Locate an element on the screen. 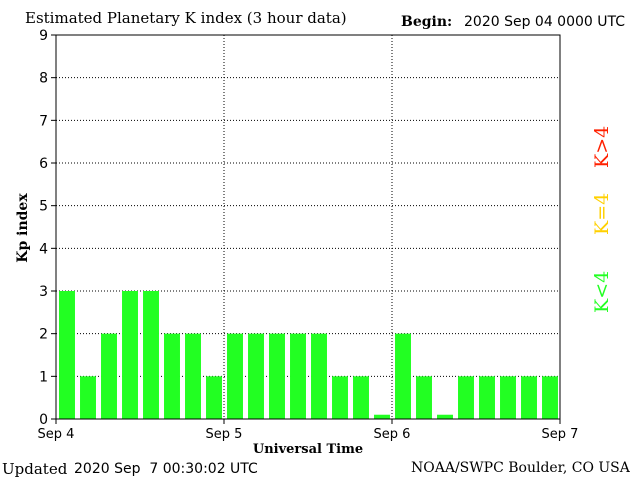 Image resolution: width=640 pixels, height=480 pixels. x-tick-label: Sep 7 is located at coordinates (560, 434).